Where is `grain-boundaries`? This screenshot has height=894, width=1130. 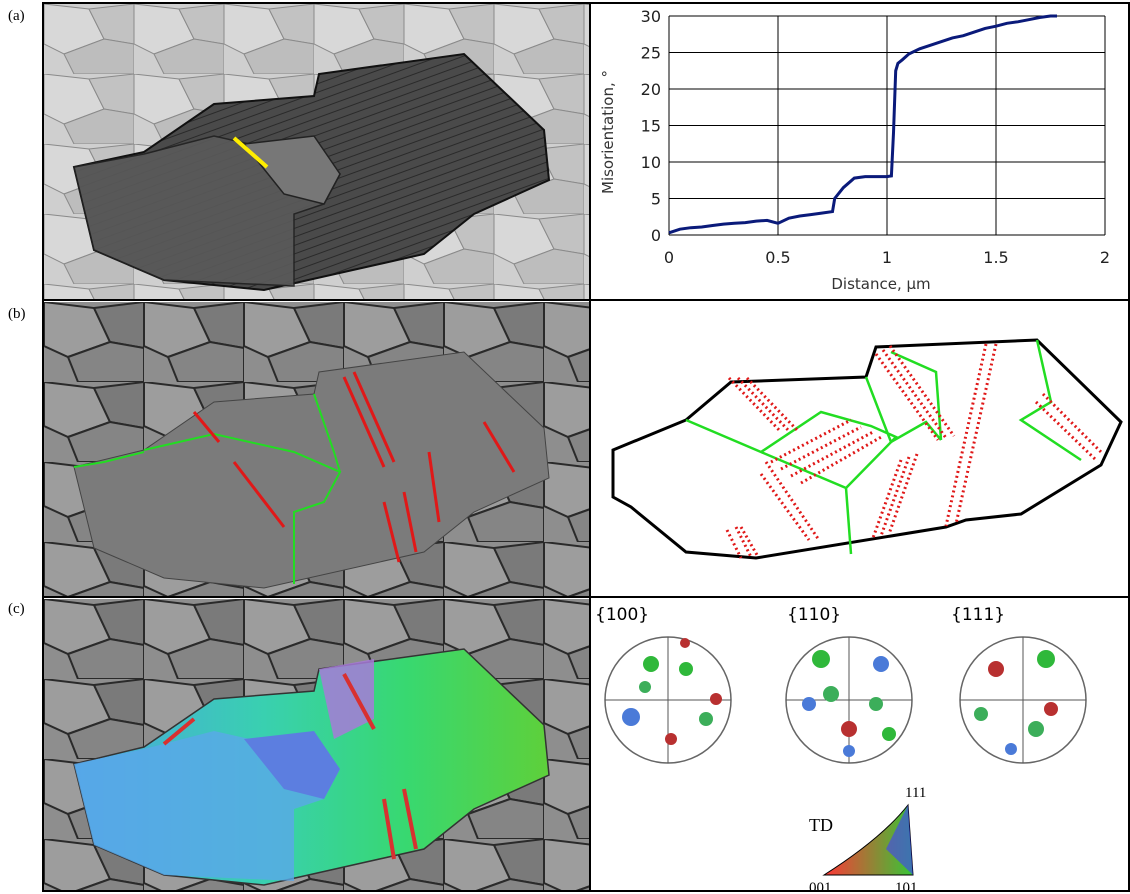 grain-boundaries is located at coordinates (883, 447).